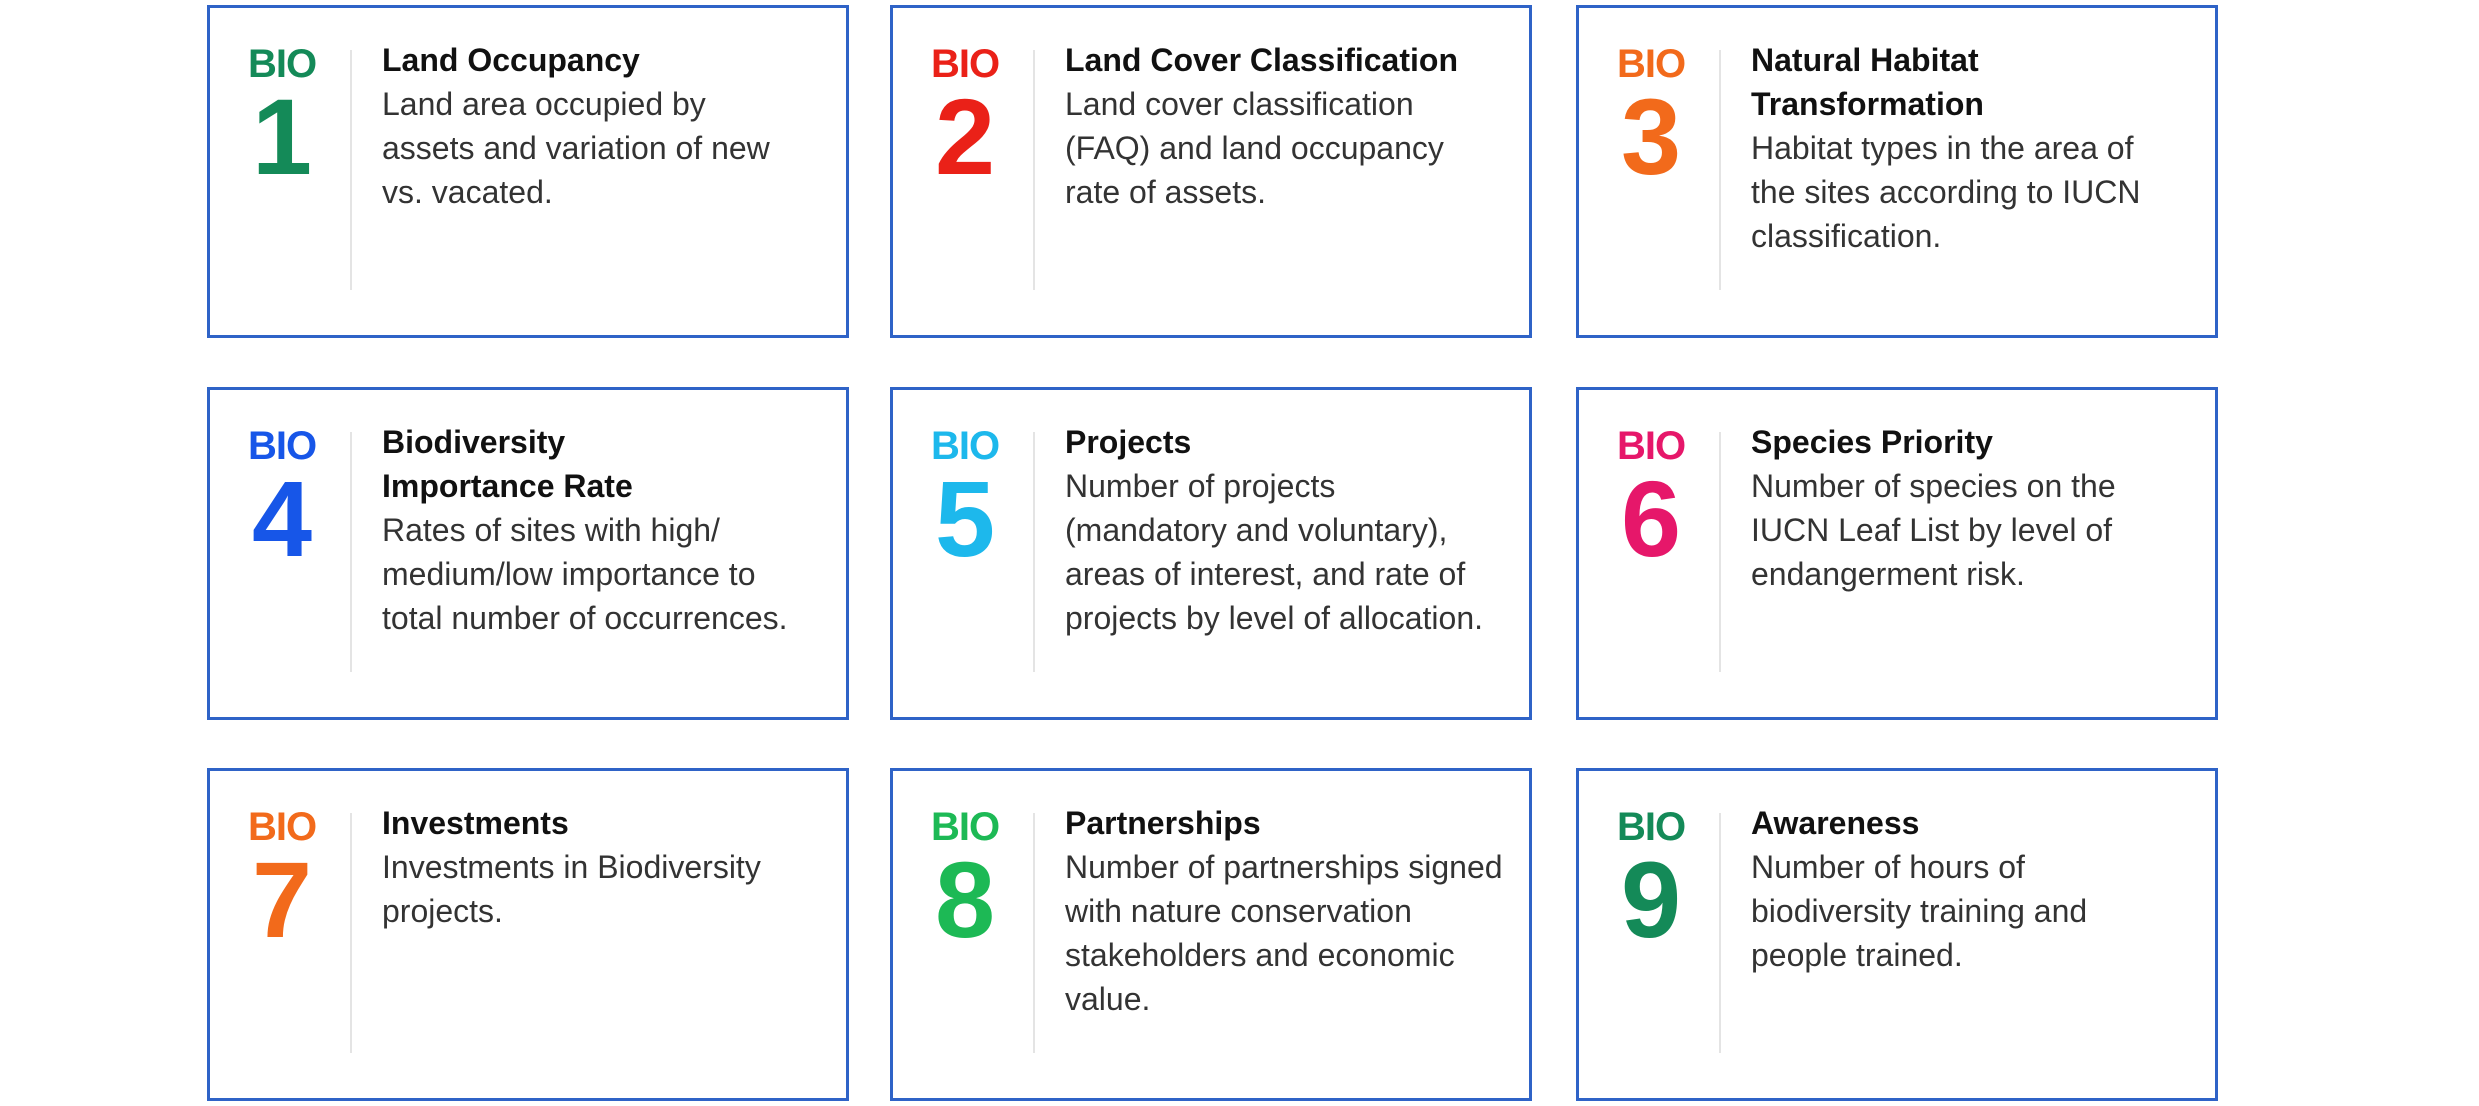 The image size is (2479, 1106). I want to click on indicator-number: 3, so click(1651, 136).